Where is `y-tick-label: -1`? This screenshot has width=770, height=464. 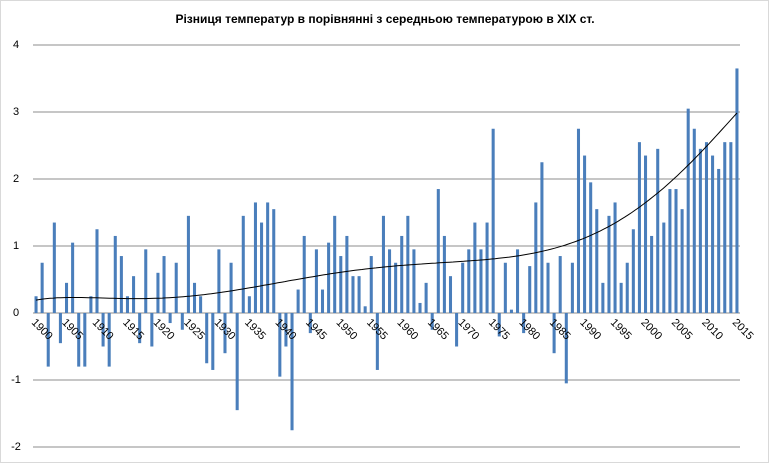
y-tick-label: -1 is located at coordinates (16, 380).